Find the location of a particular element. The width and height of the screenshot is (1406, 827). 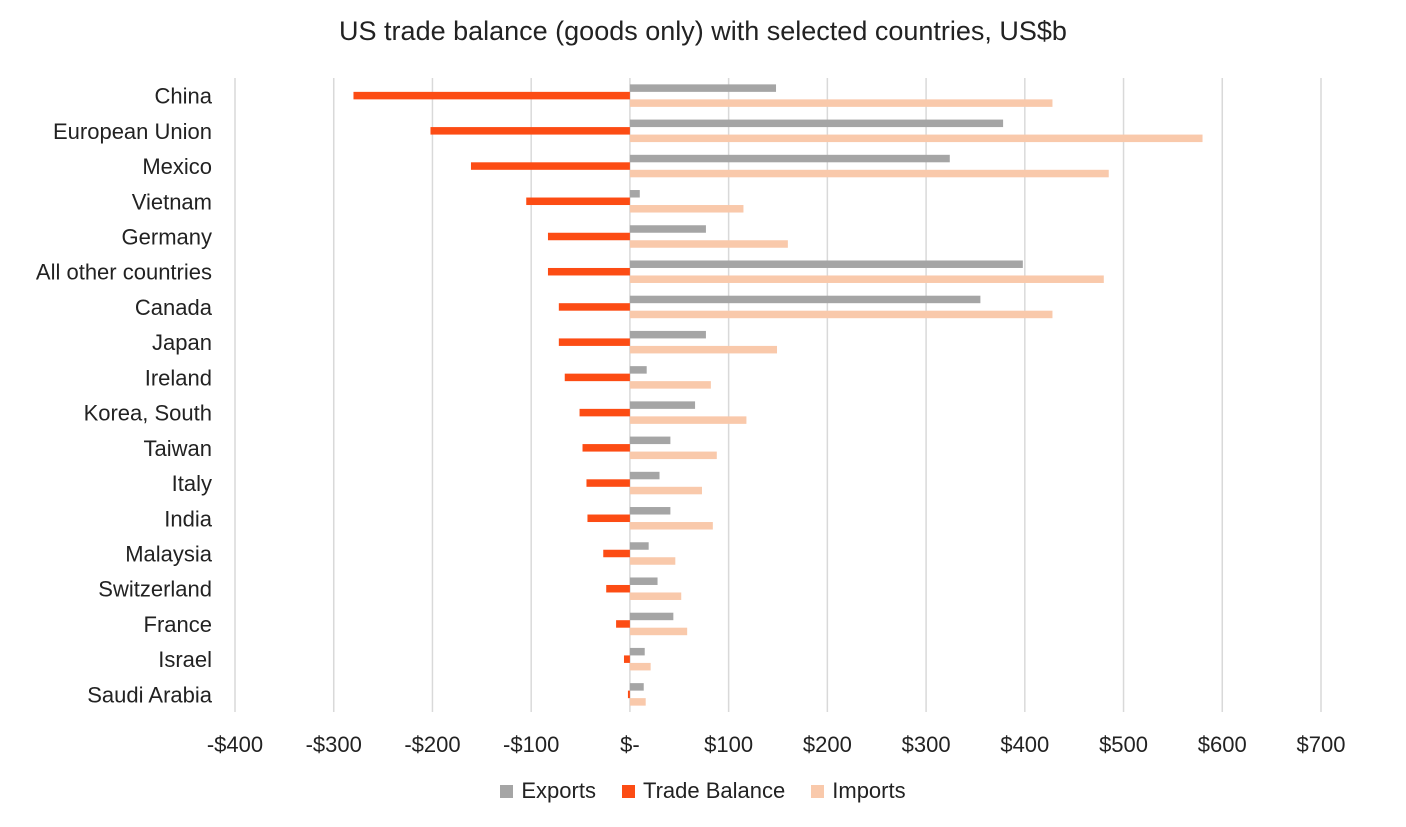

legend-item-exports: Exports is located at coordinates (548, 791).